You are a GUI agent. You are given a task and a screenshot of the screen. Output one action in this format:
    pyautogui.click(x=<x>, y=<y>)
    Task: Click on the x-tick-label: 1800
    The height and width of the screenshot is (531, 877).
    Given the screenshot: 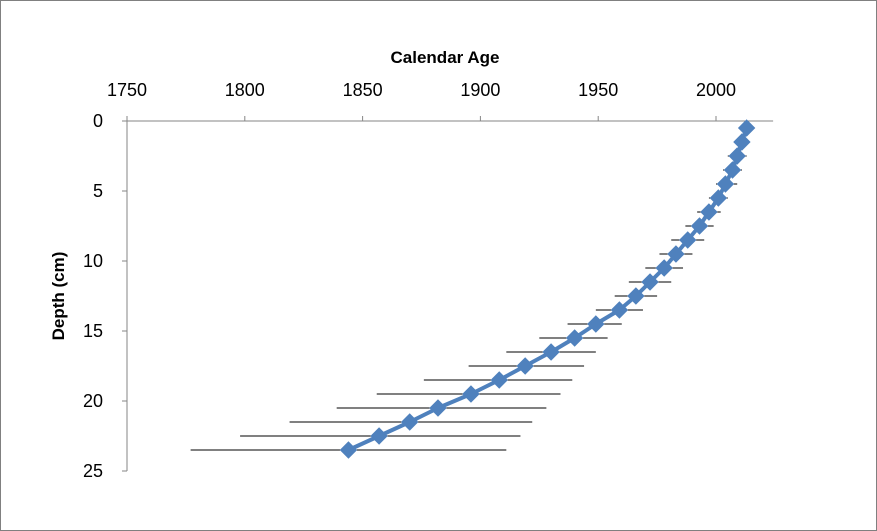 What is the action you would take?
    pyautogui.click(x=245, y=90)
    